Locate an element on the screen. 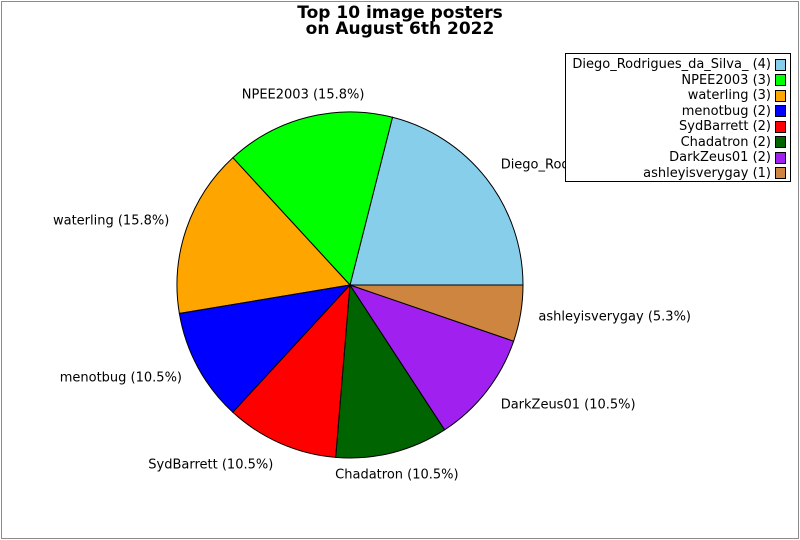  legend-row-DarkZeus01: DarkZeus01 (2) is located at coordinates (678, 158).